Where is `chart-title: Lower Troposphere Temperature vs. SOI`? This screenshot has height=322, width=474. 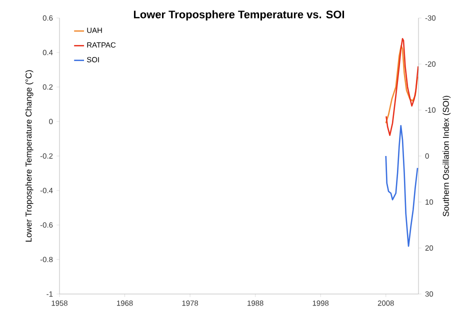
chart-title: Lower Troposphere Temperature vs. SOI is located at coordinates (239, 15).